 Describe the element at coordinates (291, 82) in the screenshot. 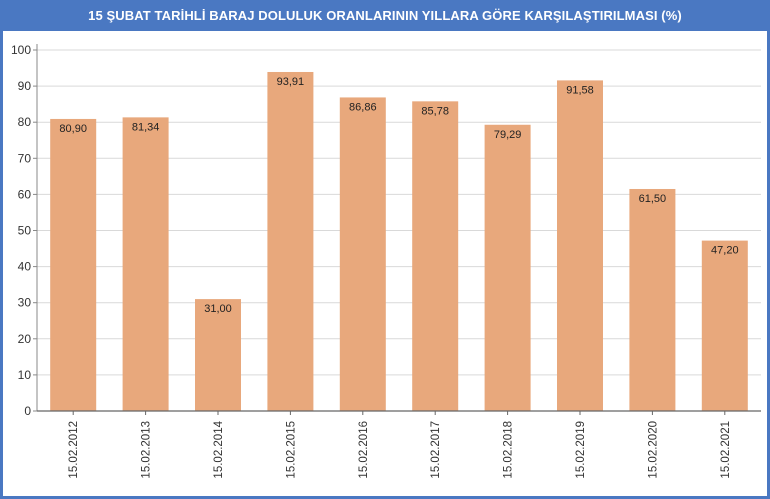

I see `data-label: 93,91` at that location.